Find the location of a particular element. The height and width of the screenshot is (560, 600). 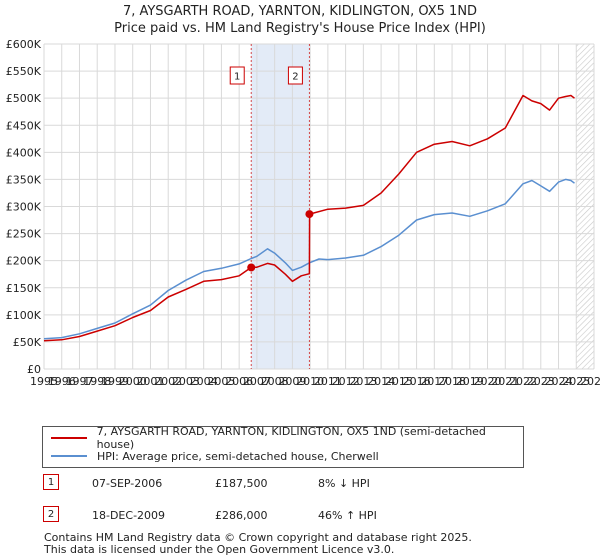

x-tick-label: 2026 is located at coordinates (590, 381).